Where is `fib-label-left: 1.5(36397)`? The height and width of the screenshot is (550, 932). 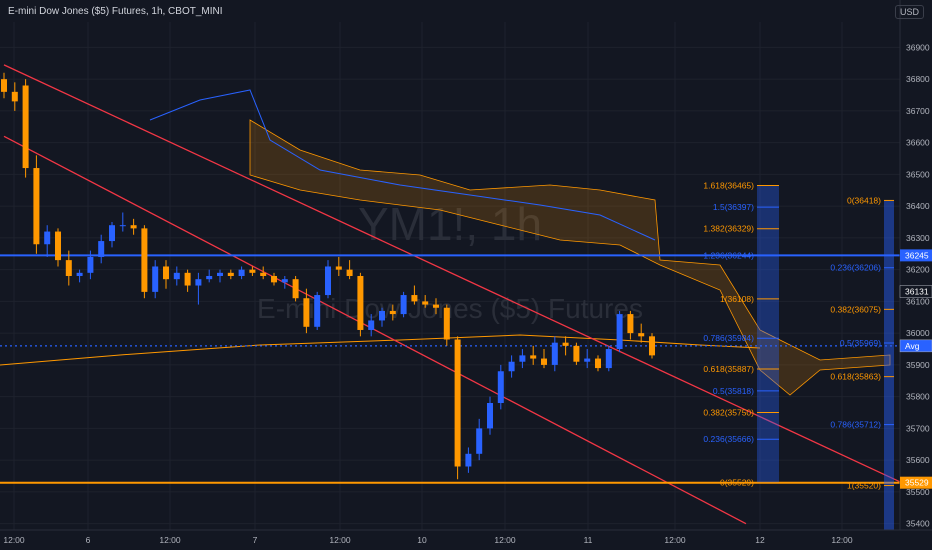
fib-label-left: 1.5(36397) is located at coordinates (733, 207).